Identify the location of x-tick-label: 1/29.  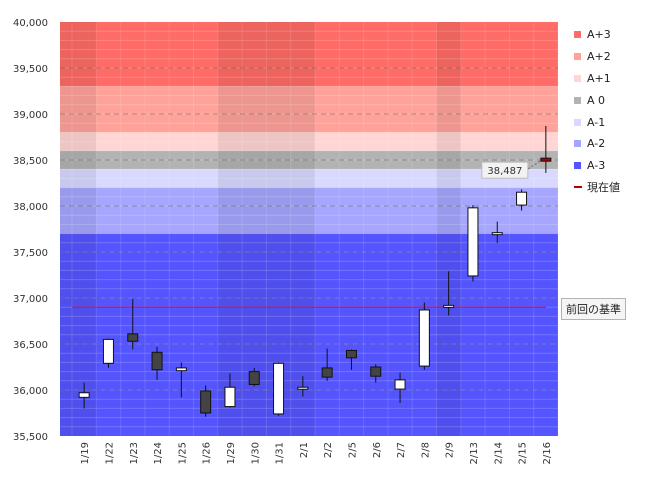
(231, 453).